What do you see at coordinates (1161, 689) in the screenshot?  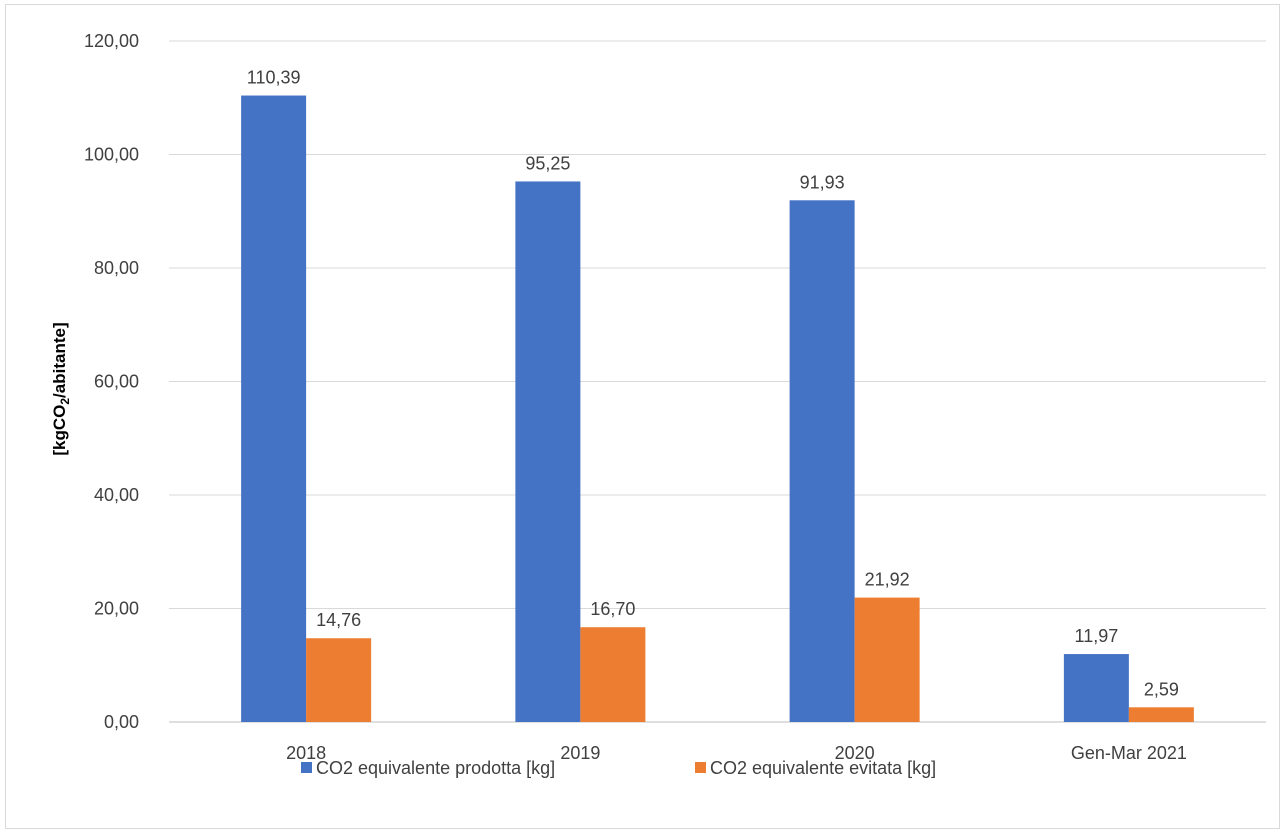 I see `data-label: 2,59` at bounding box center [1161, 689].